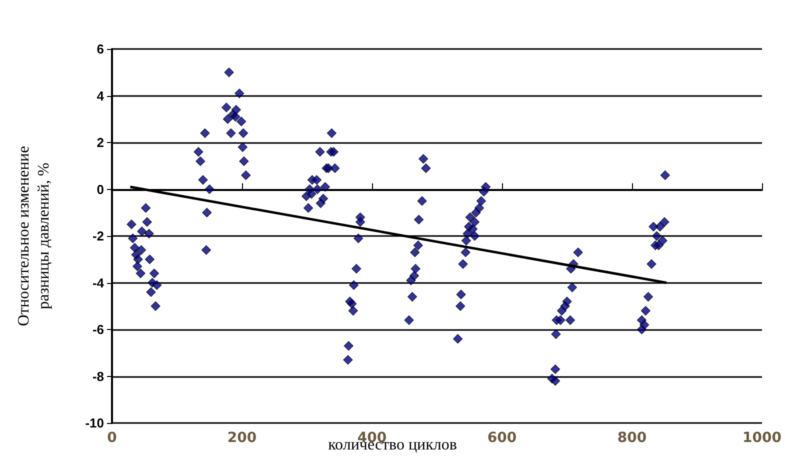  Describe the element at coordinates (98, 236) in the screenshot. I see `y-tick-label: -2` at that location.